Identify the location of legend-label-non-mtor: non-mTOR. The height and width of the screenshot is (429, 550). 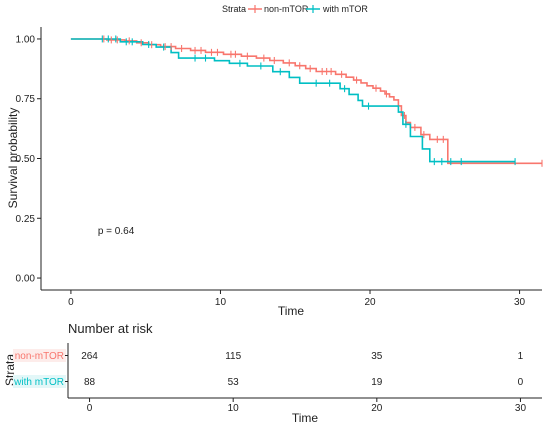
(286, 9).